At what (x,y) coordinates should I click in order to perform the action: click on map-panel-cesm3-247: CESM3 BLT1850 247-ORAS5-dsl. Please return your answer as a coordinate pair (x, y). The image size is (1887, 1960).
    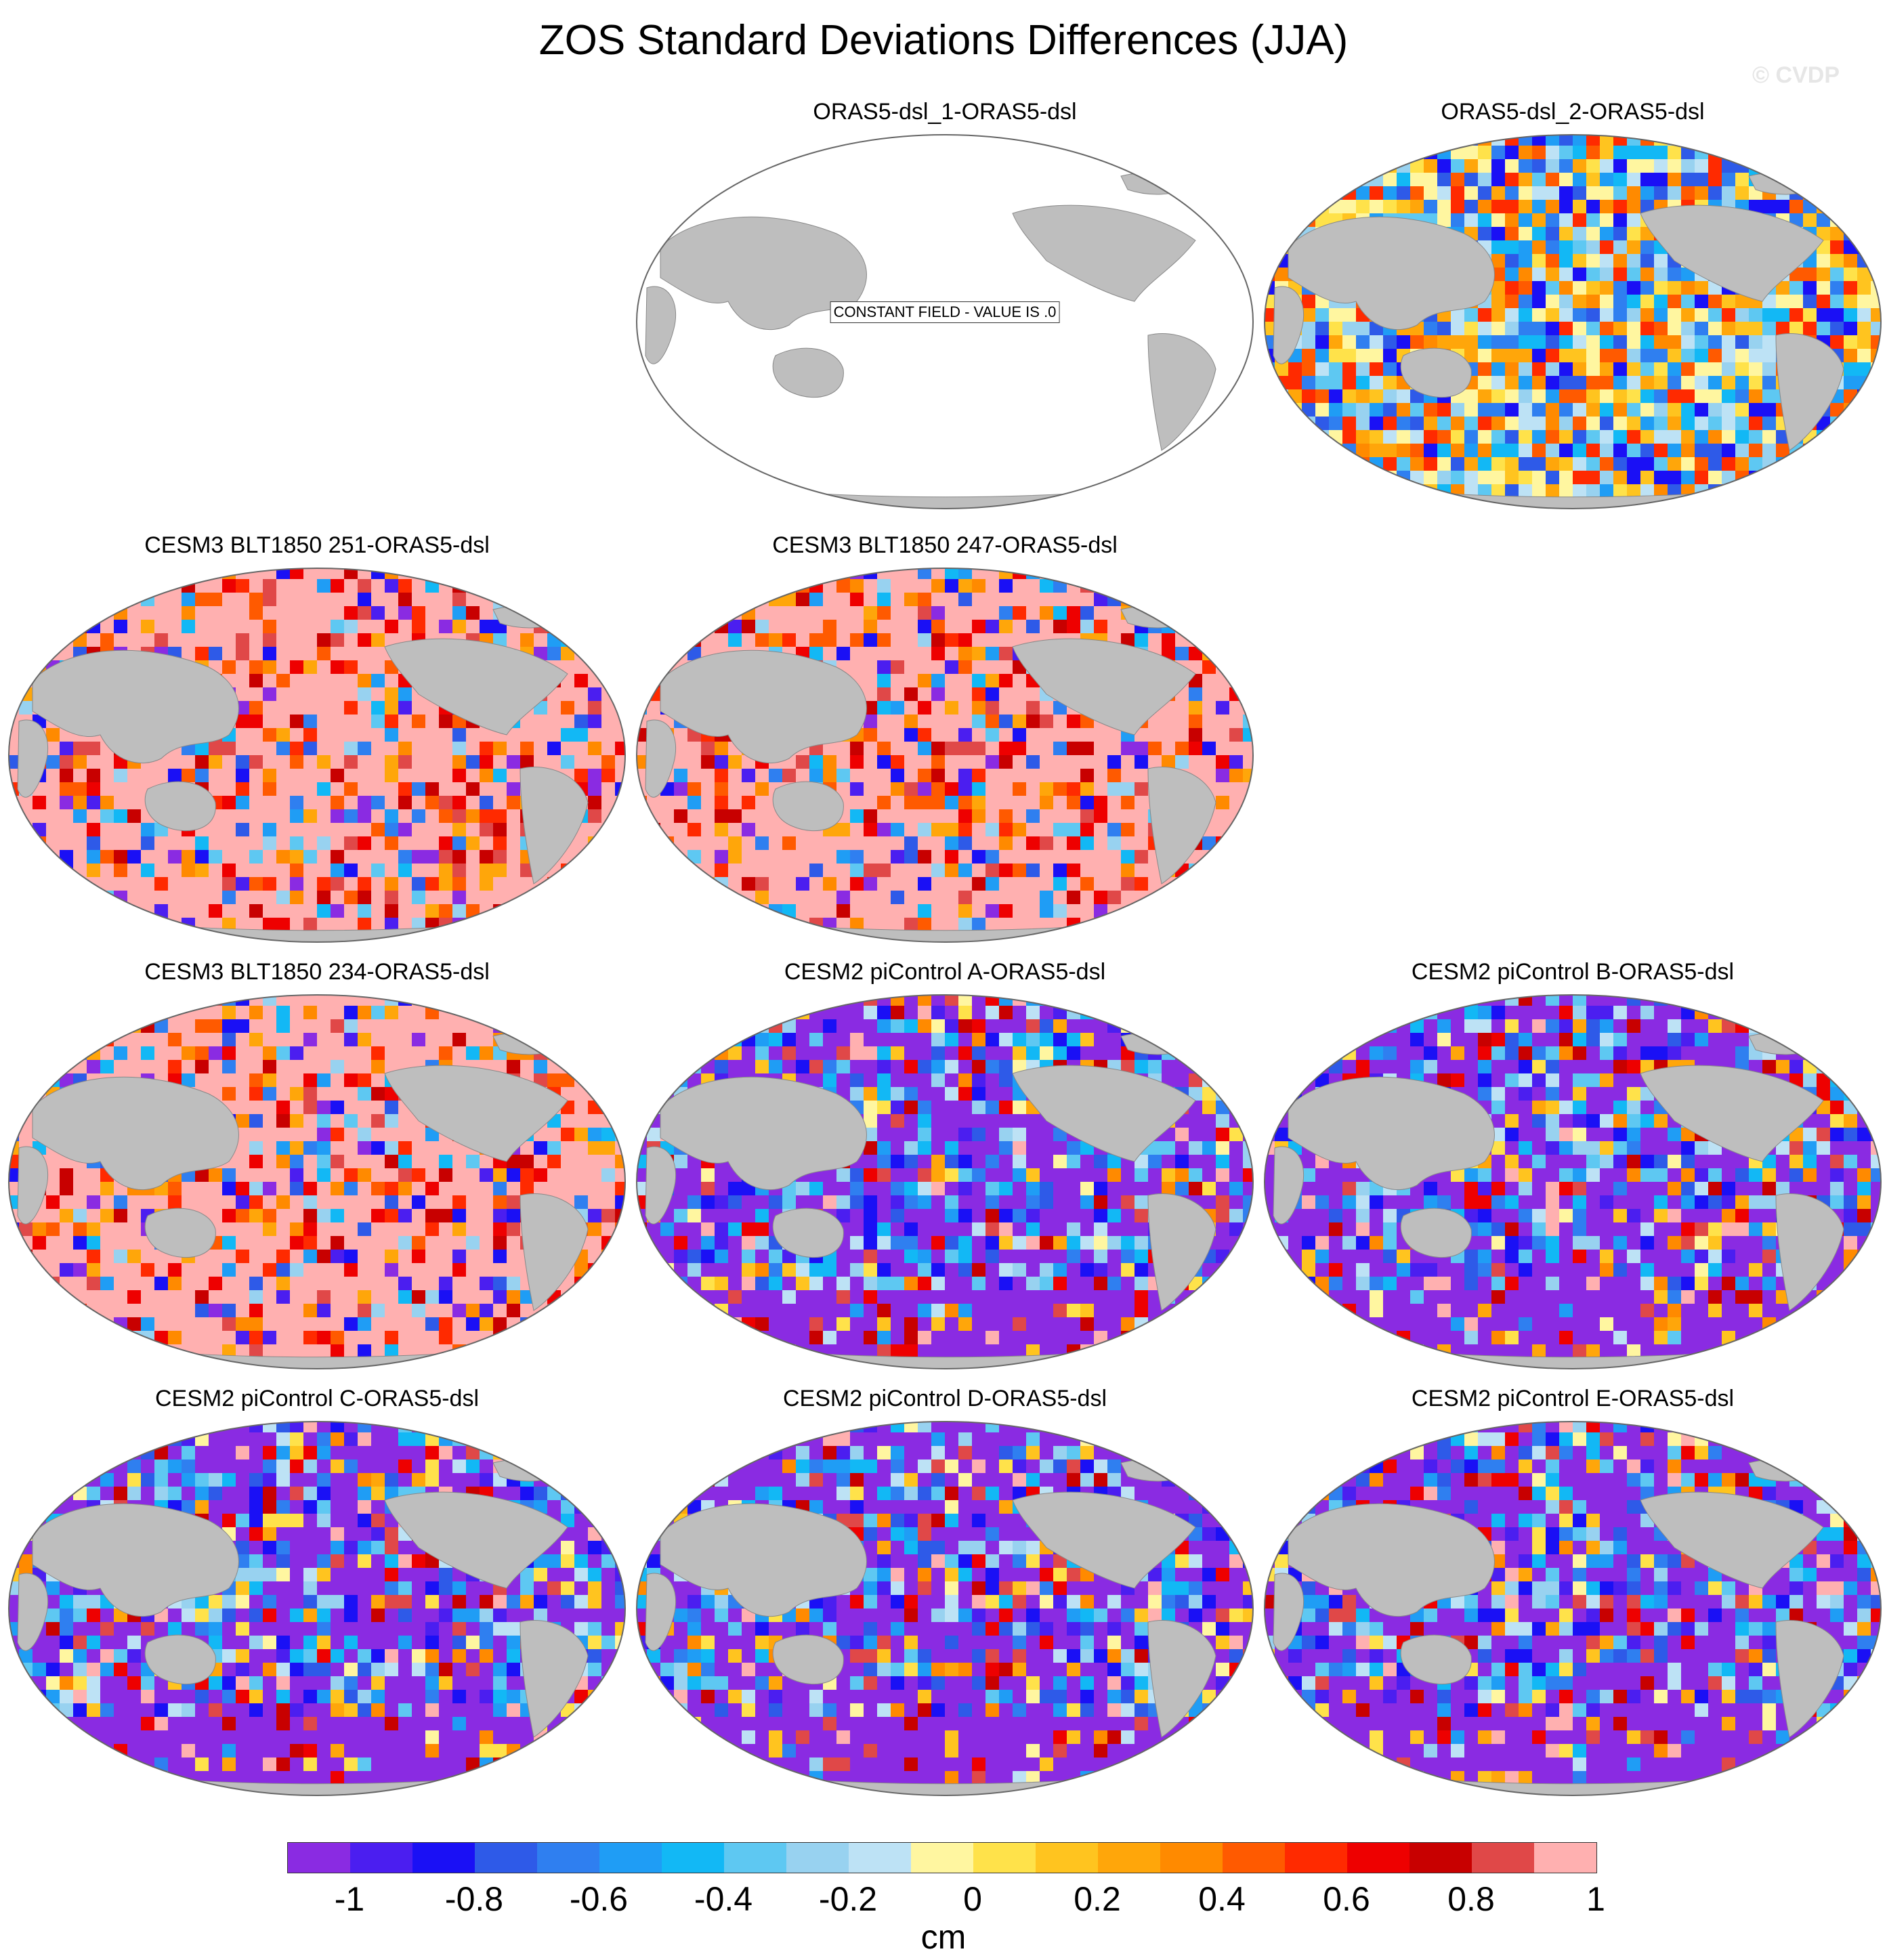
    Looking at the image, I should click on (945, 737).